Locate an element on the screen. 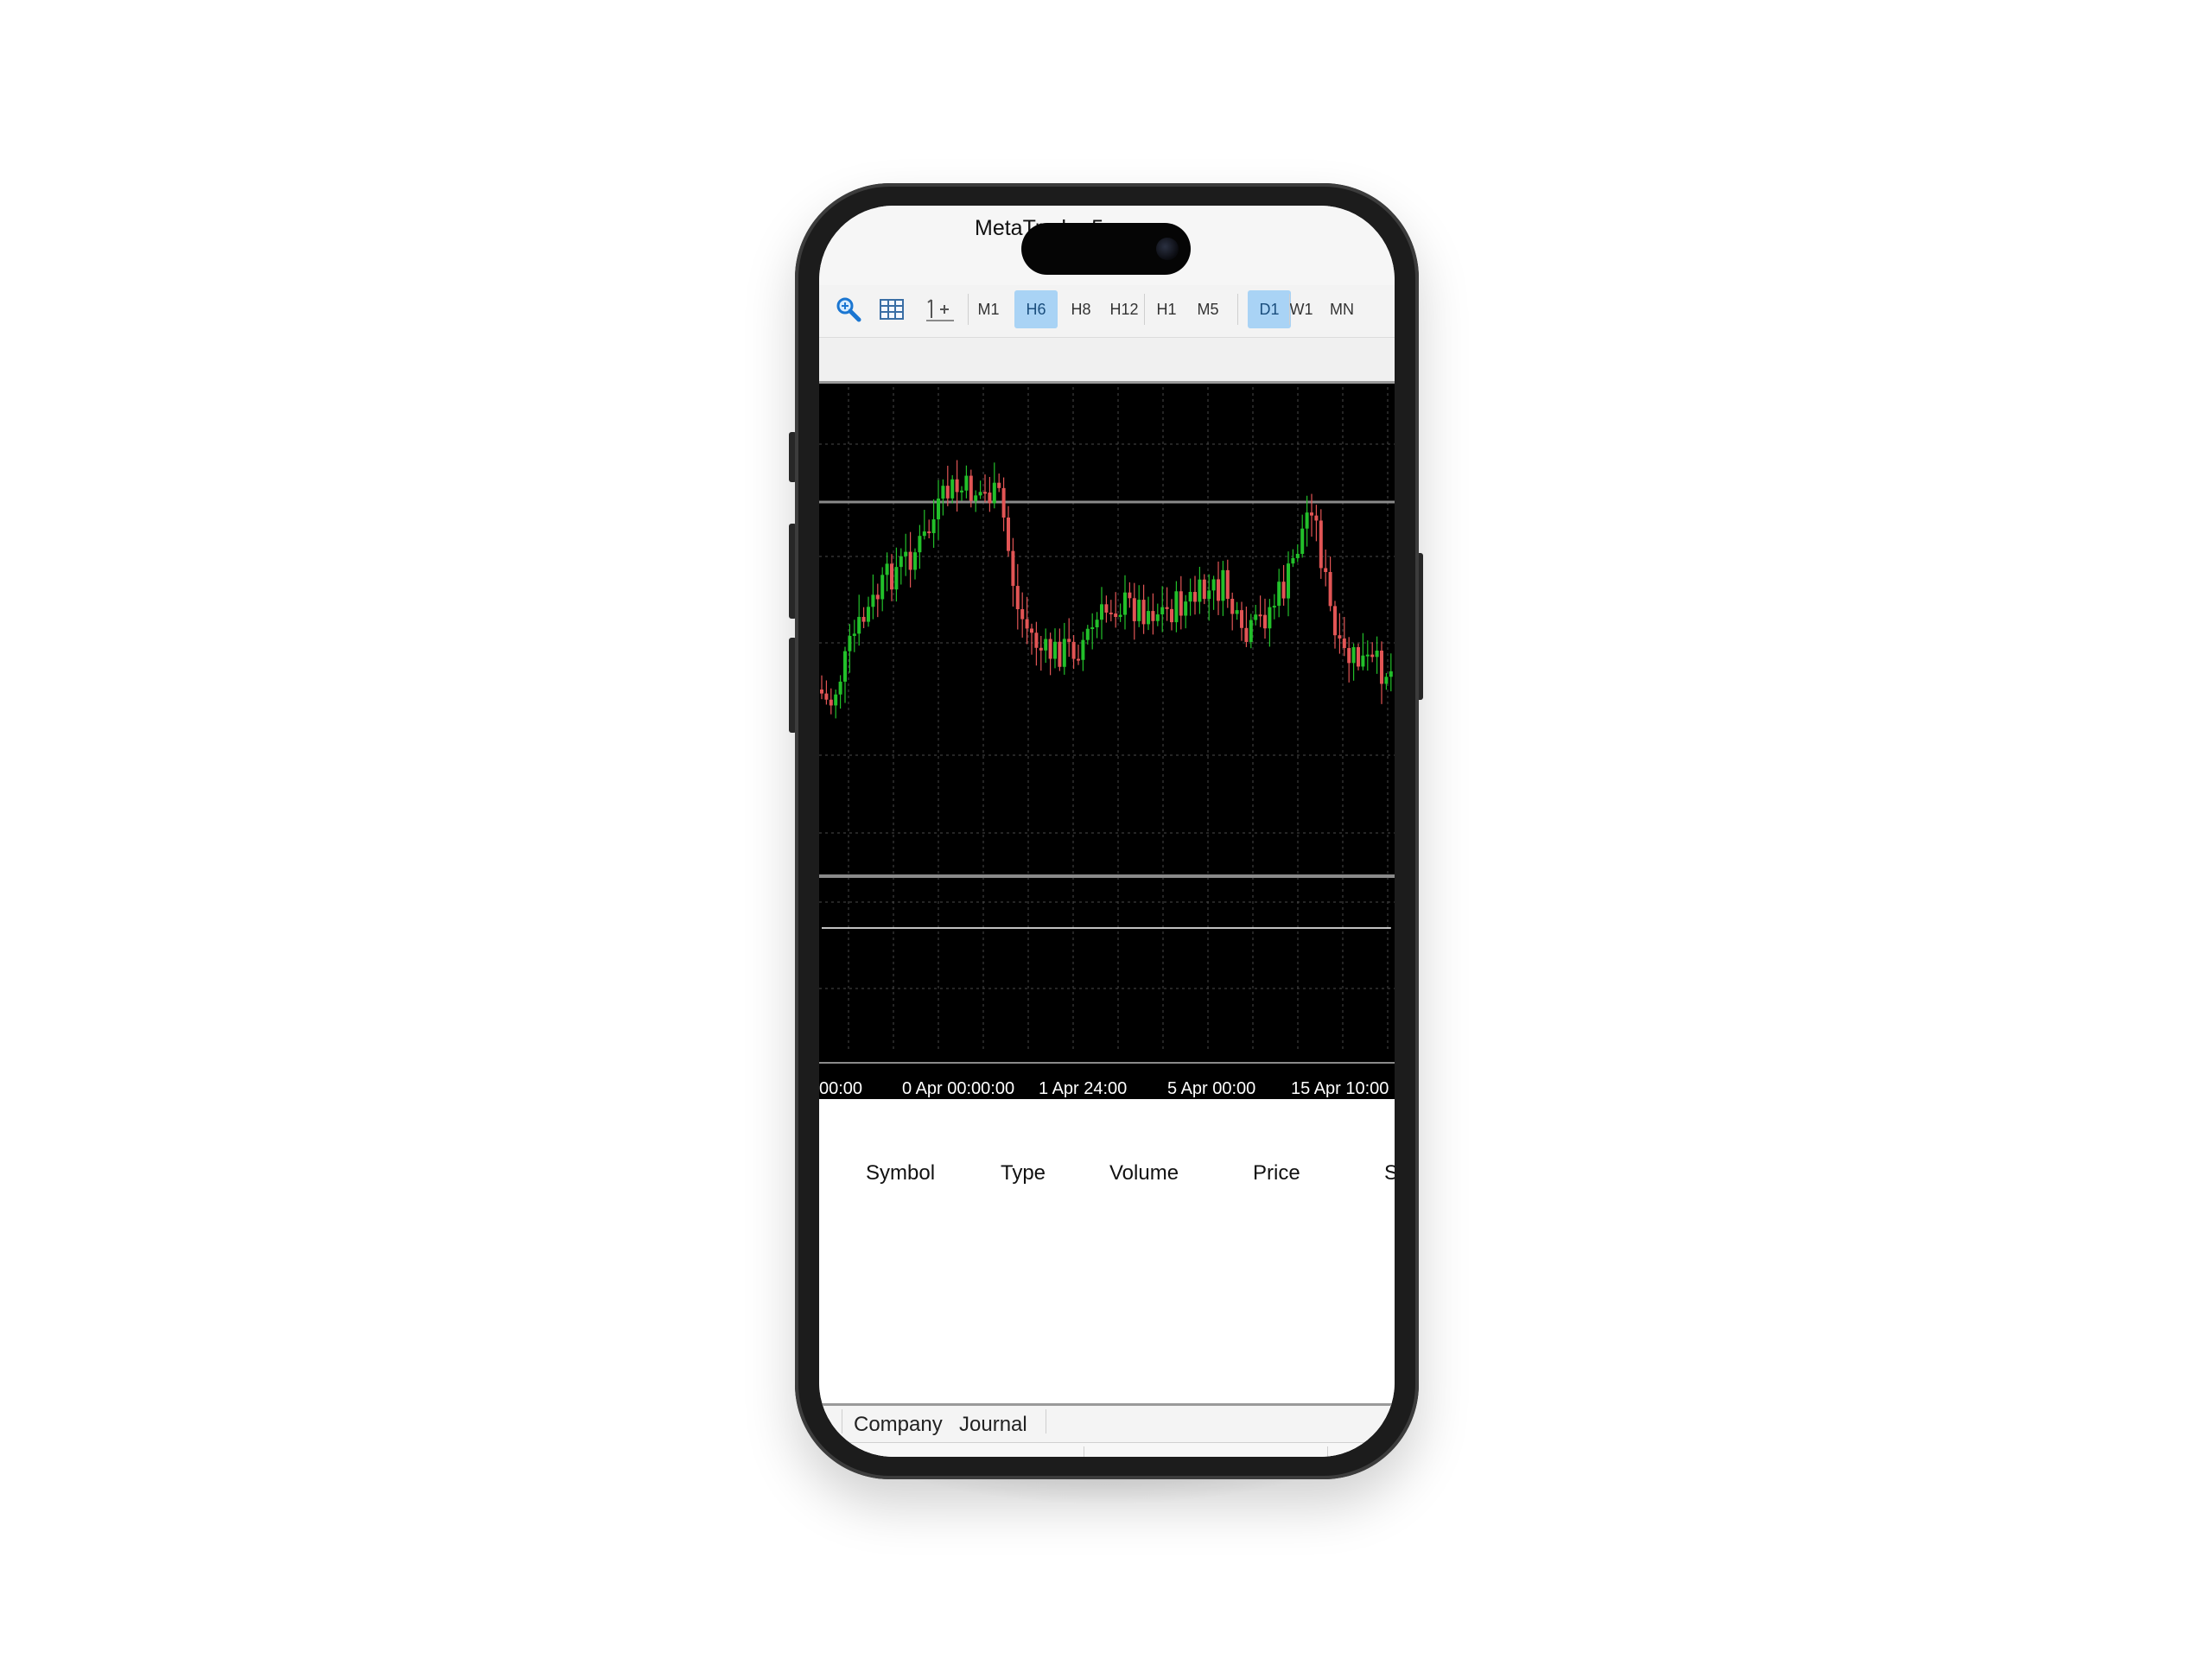  timeframe-button: H8 is located at coordinates (1081, 309).